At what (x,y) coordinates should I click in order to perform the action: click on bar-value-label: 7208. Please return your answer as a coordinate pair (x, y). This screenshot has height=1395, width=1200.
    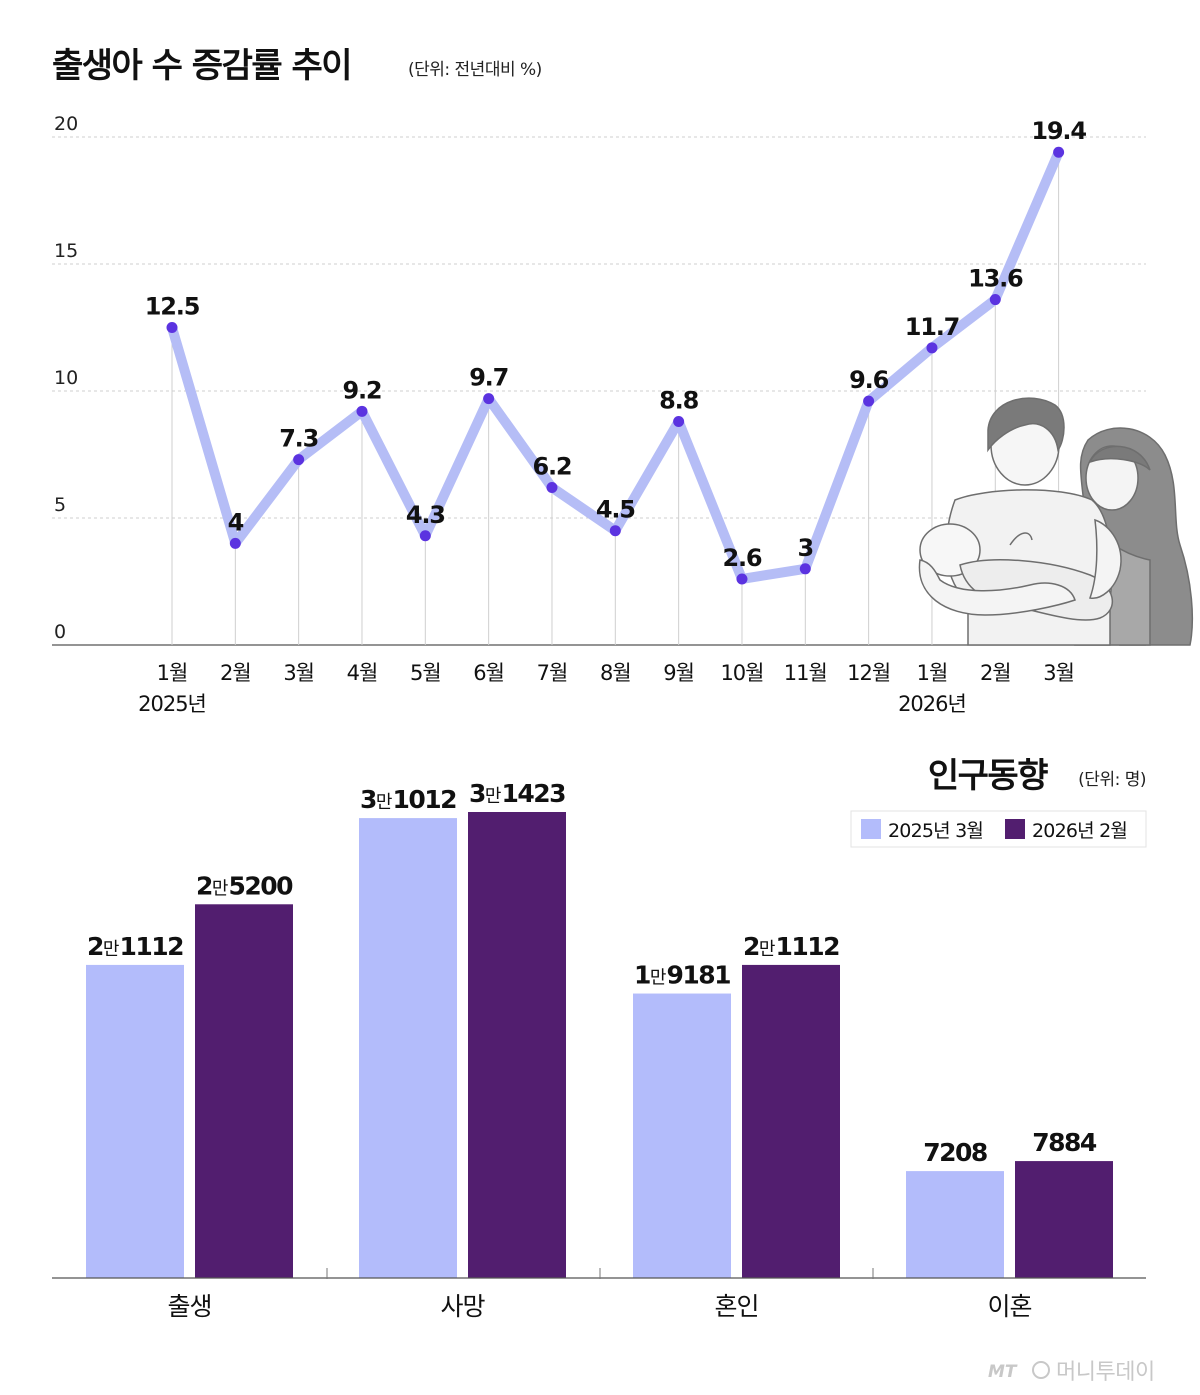
    Looking at the image, I should click on (955, 1152).